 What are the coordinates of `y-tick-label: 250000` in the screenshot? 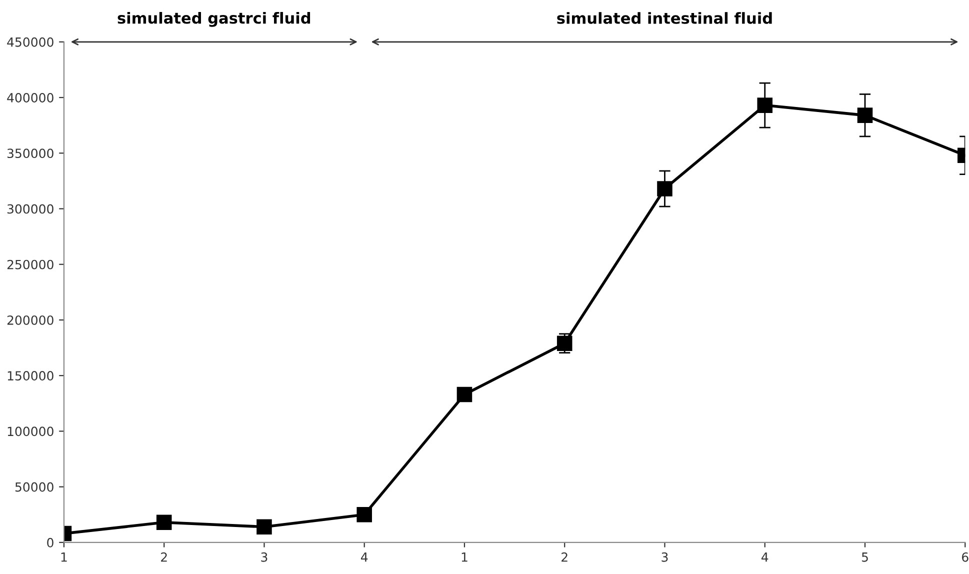 It's located at (30, 265).